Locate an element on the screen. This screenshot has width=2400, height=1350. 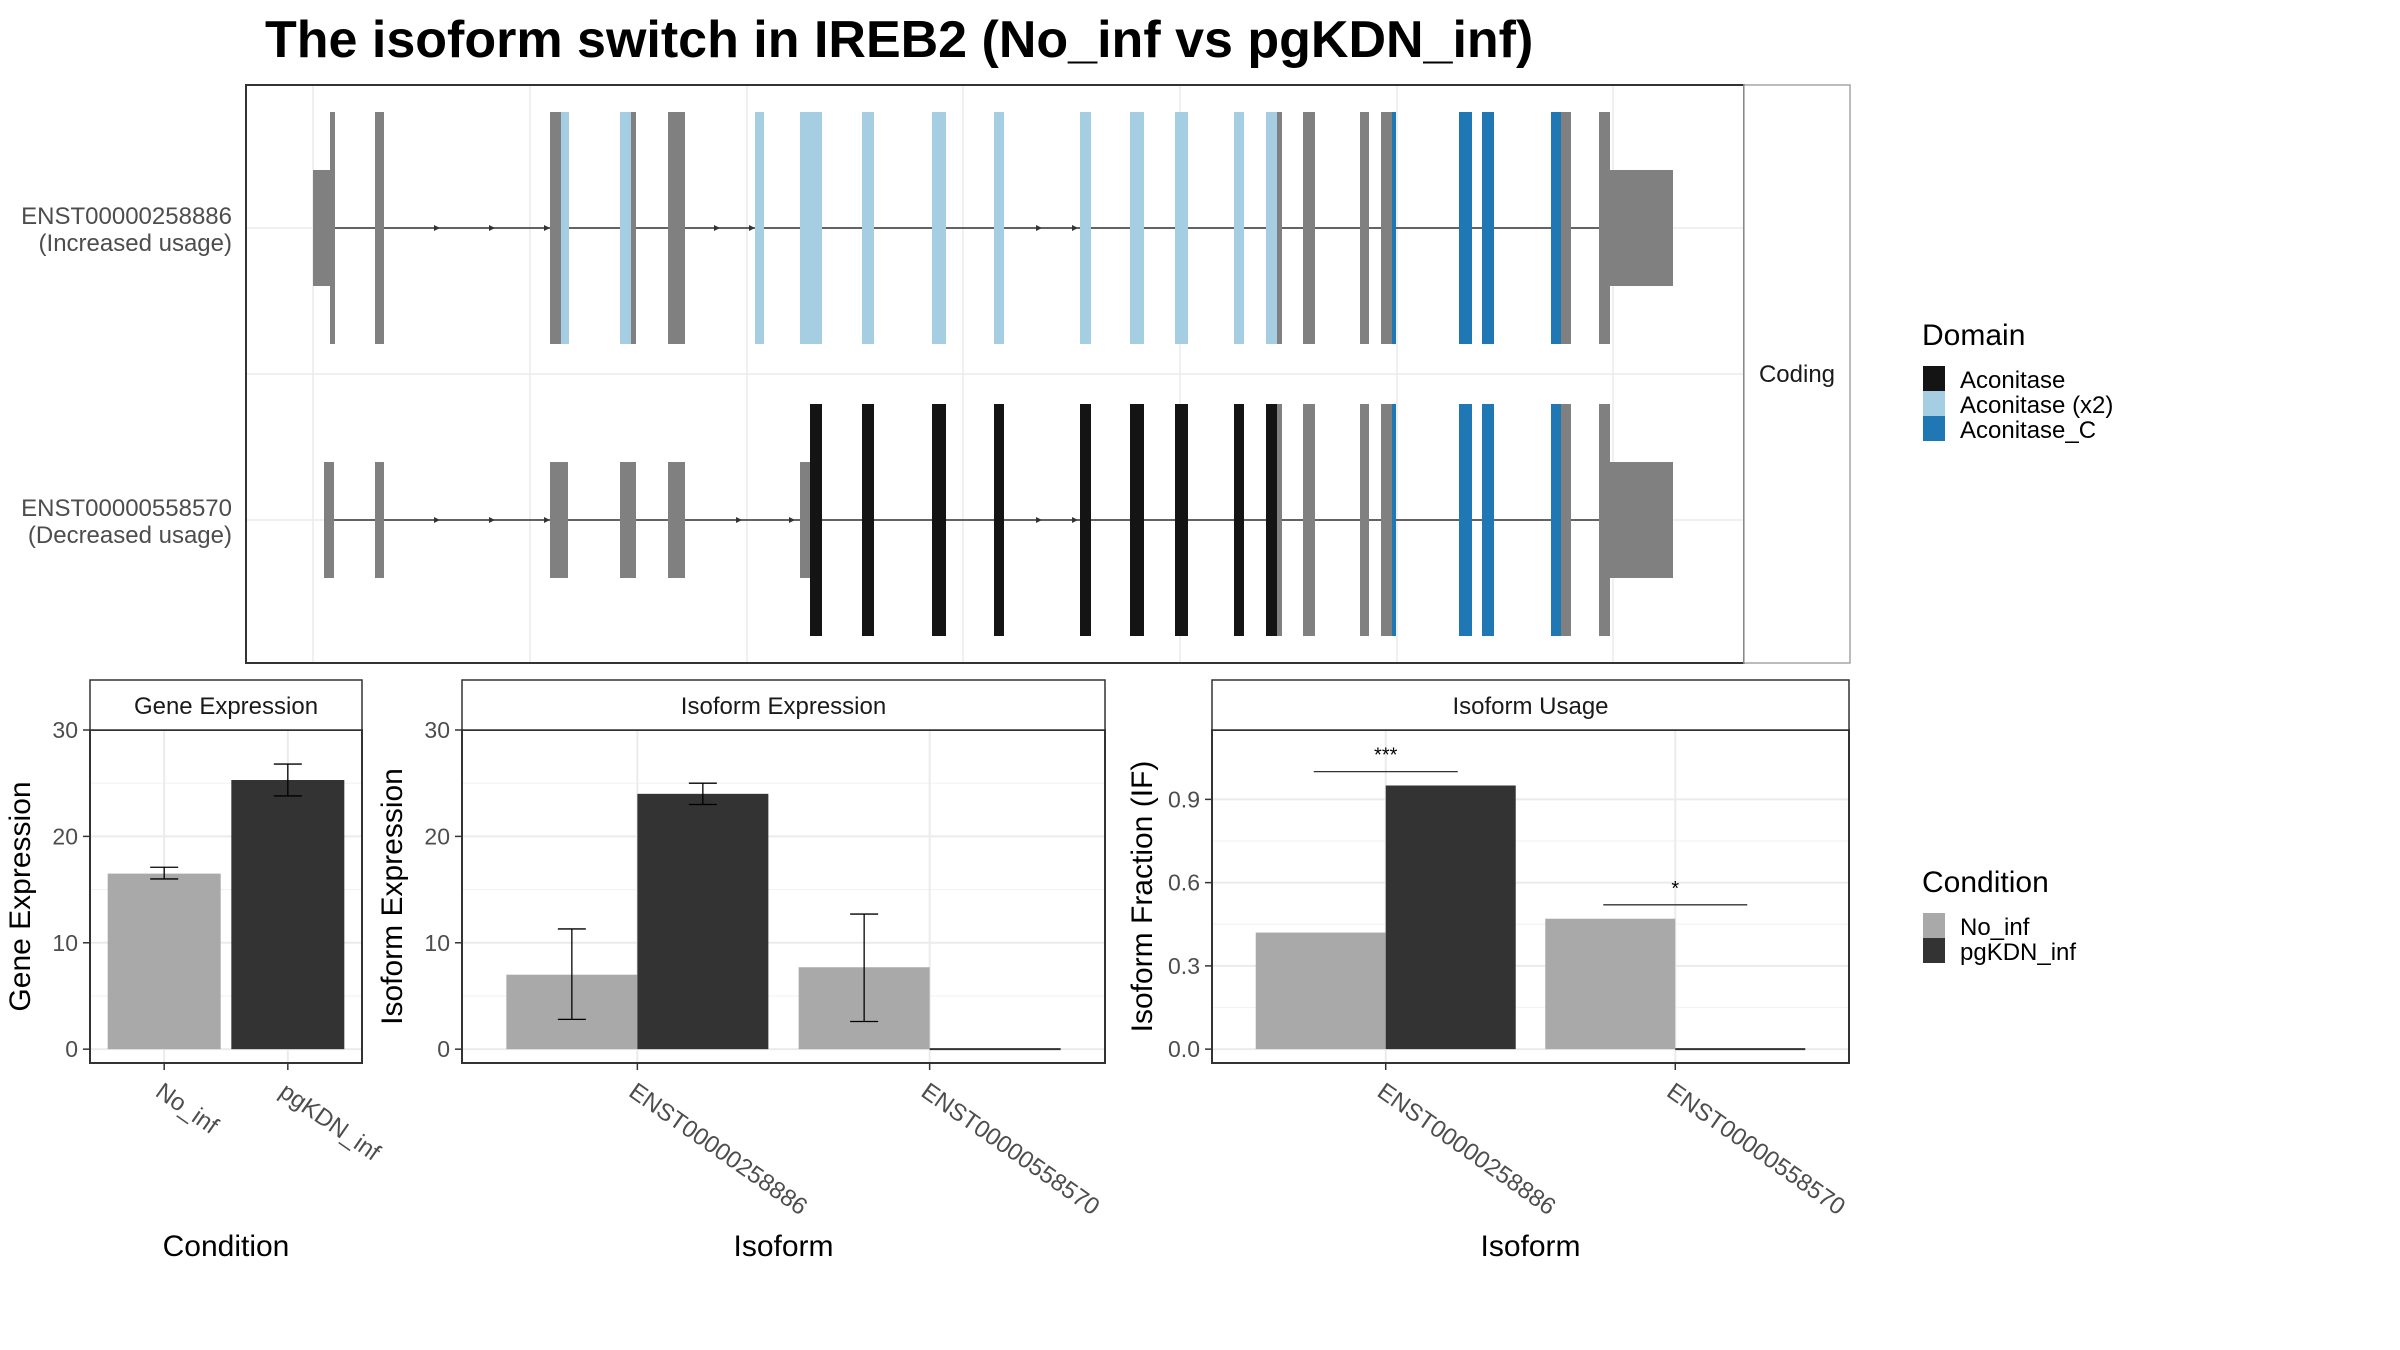
transcript-track-enst00000258886 is located at coordinates (993, 228).